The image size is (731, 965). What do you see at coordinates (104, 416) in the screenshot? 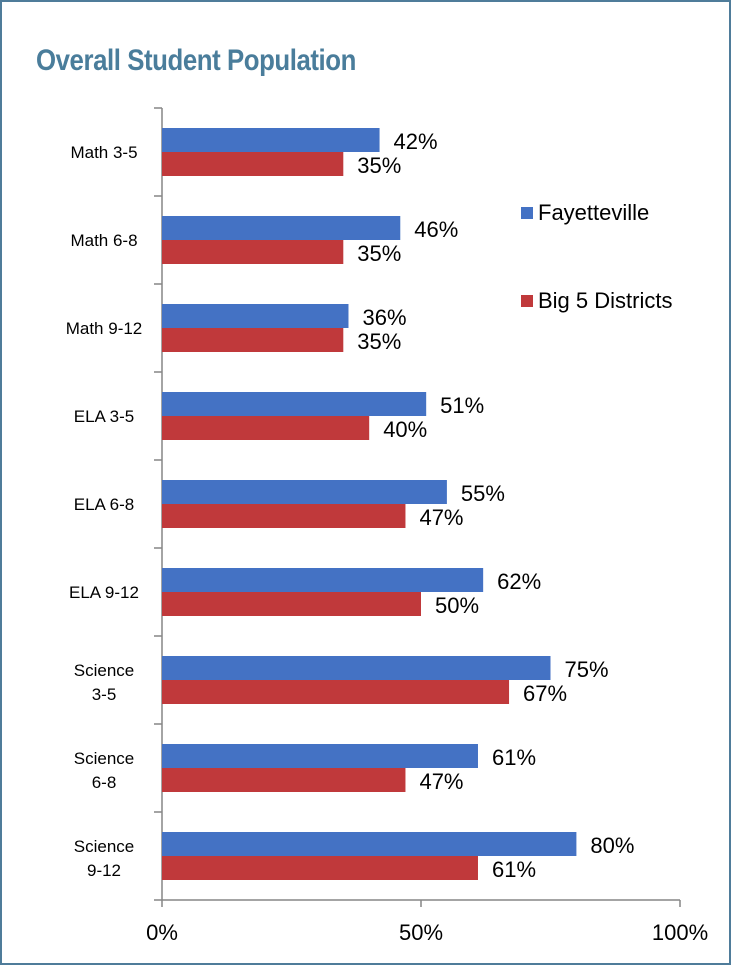
I see `y-category-label: ELA 3-5` at bounding box center [104, 416].